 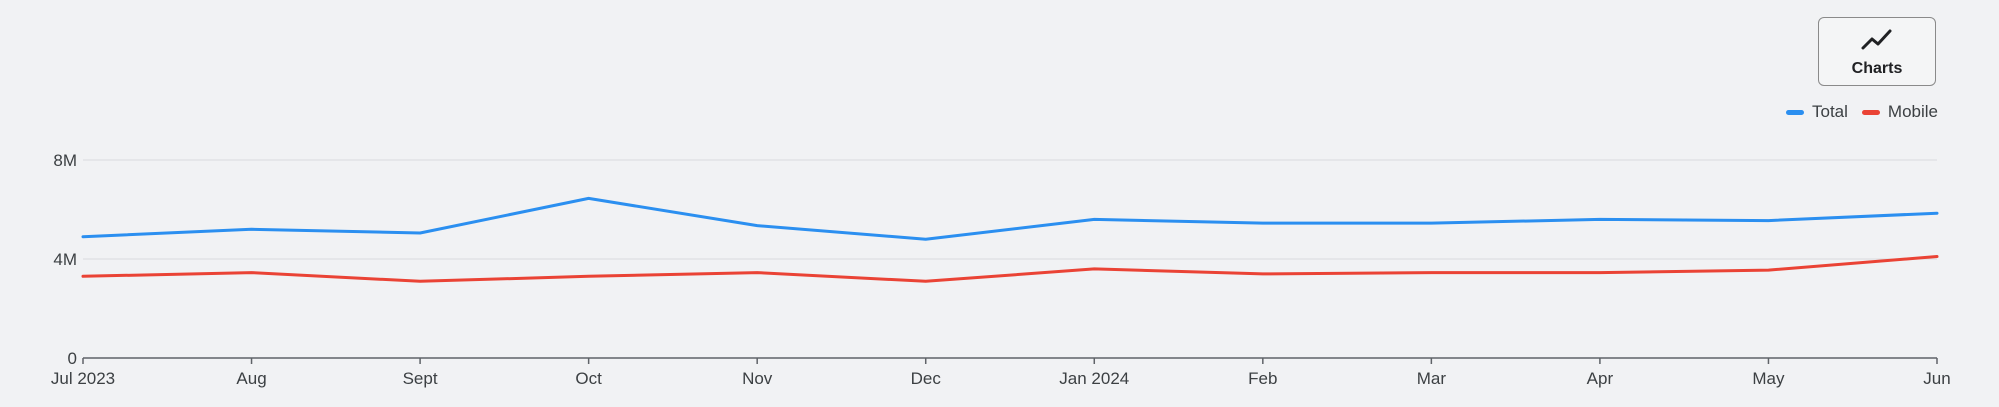 What do you see at coordinates (926, 378) in the screenshot?
I see `x-tick-label: Dec` at bounding box center [926, 378].